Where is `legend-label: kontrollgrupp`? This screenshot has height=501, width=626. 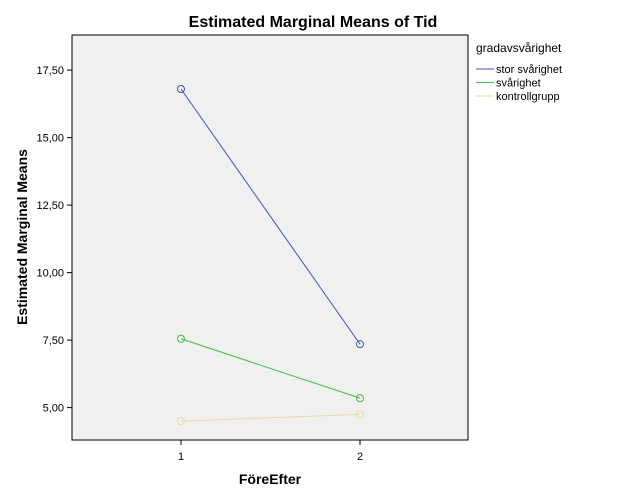
legend-label: kontrollgrupp is located at coordinates (528, 97).